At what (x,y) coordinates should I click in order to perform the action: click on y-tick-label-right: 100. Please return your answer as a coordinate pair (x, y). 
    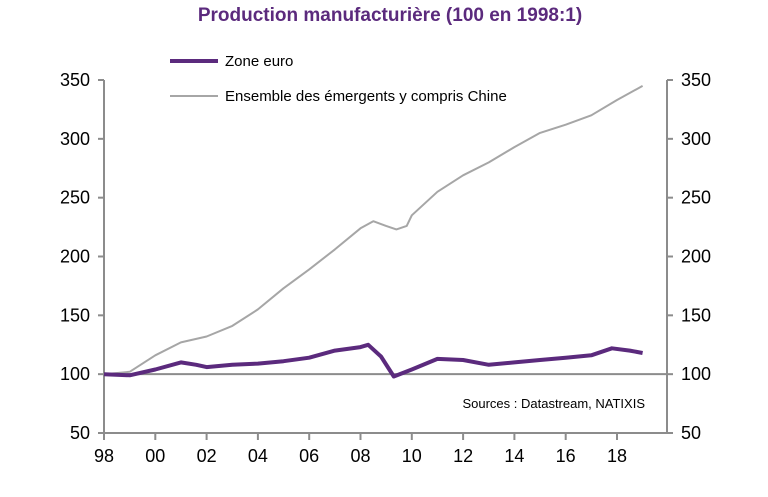
    Looking at the image, I should click on (696, 374).